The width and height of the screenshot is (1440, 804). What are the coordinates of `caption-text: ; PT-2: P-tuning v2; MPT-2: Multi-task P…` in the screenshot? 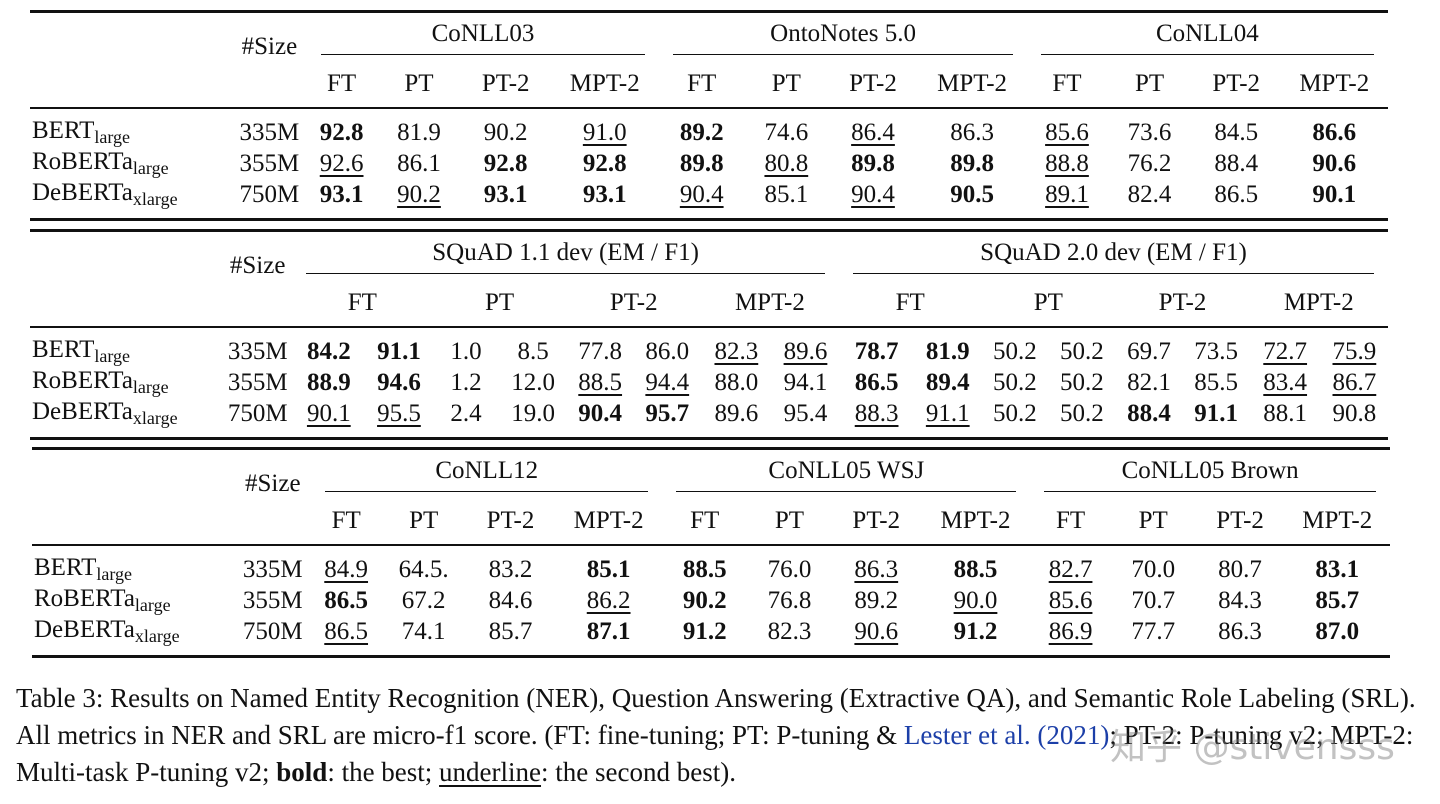 It's located at (715, 753).